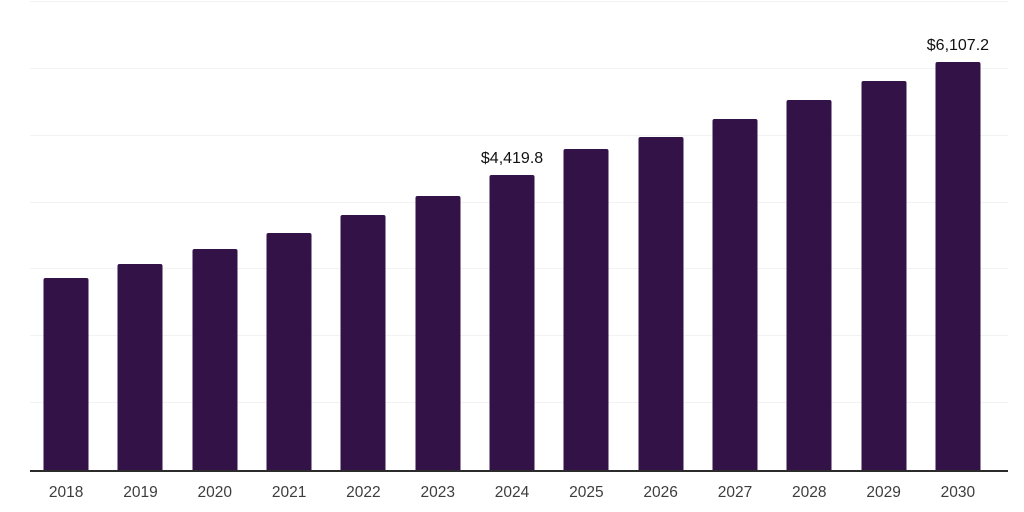 Image resolution: width=1024 pixels, height=512 pixels. I want to click on x-tick-label-2019: 2019, so click(140, 492).